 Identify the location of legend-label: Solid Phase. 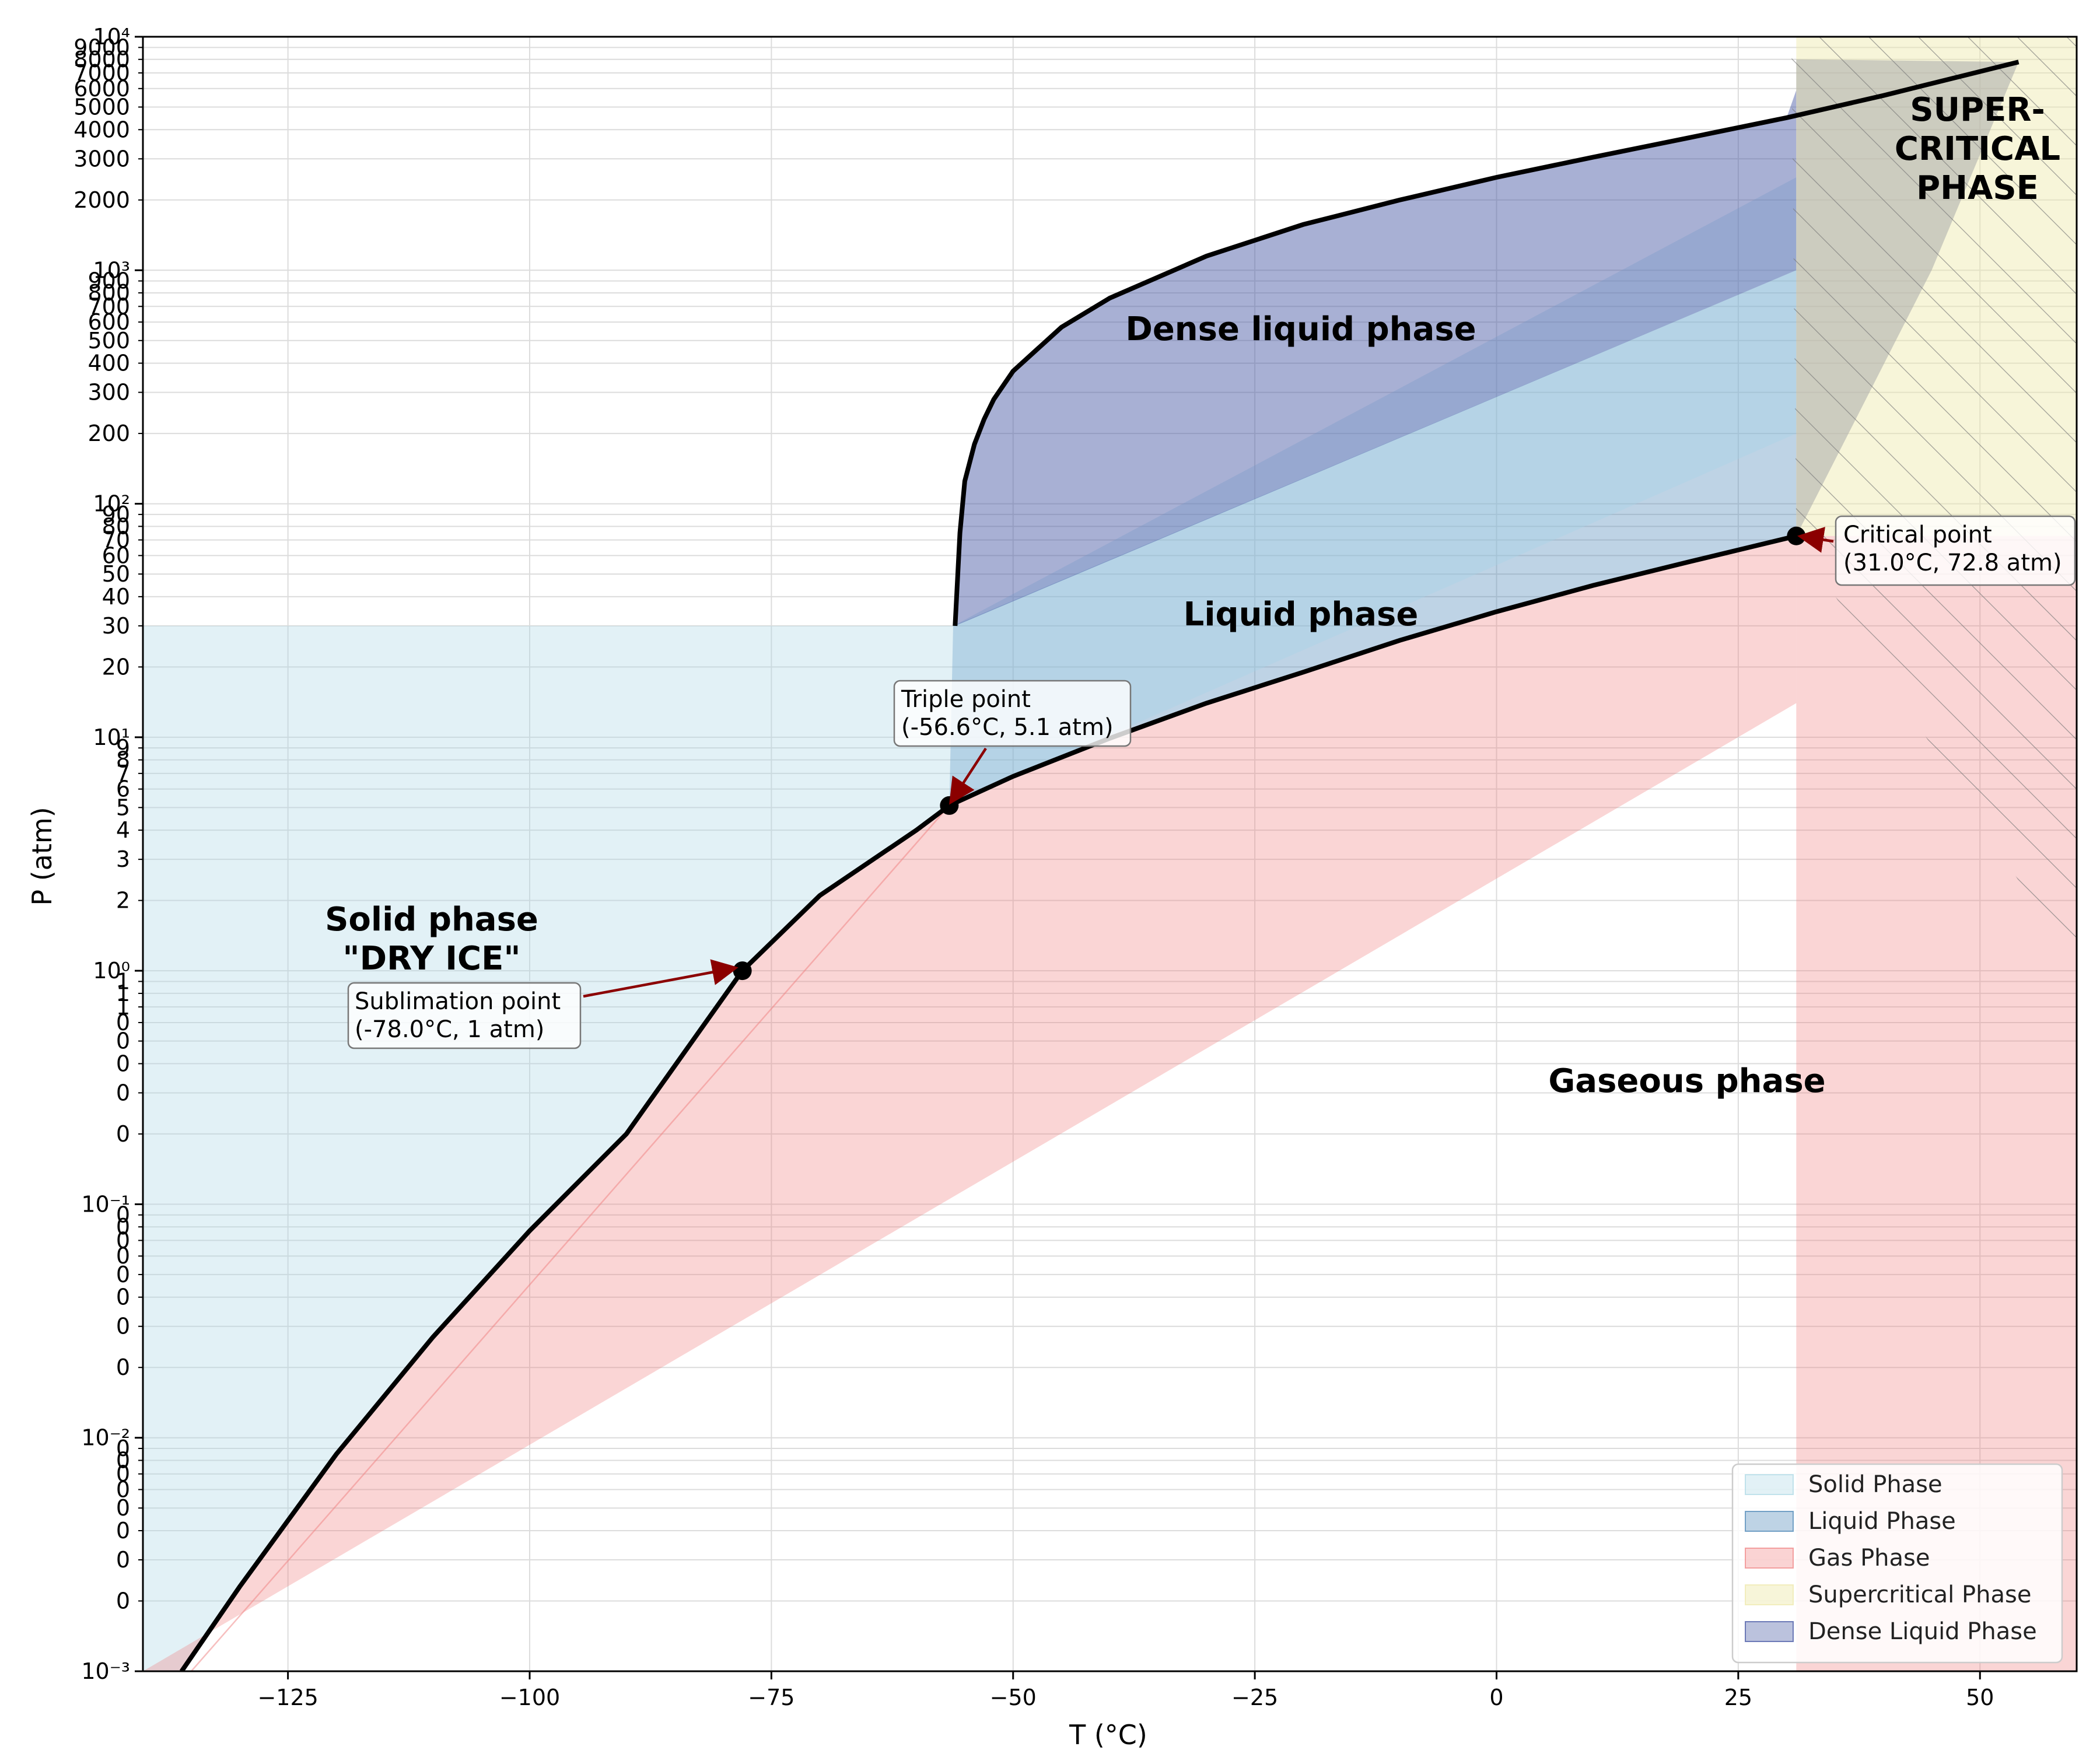
(1875, 1484).